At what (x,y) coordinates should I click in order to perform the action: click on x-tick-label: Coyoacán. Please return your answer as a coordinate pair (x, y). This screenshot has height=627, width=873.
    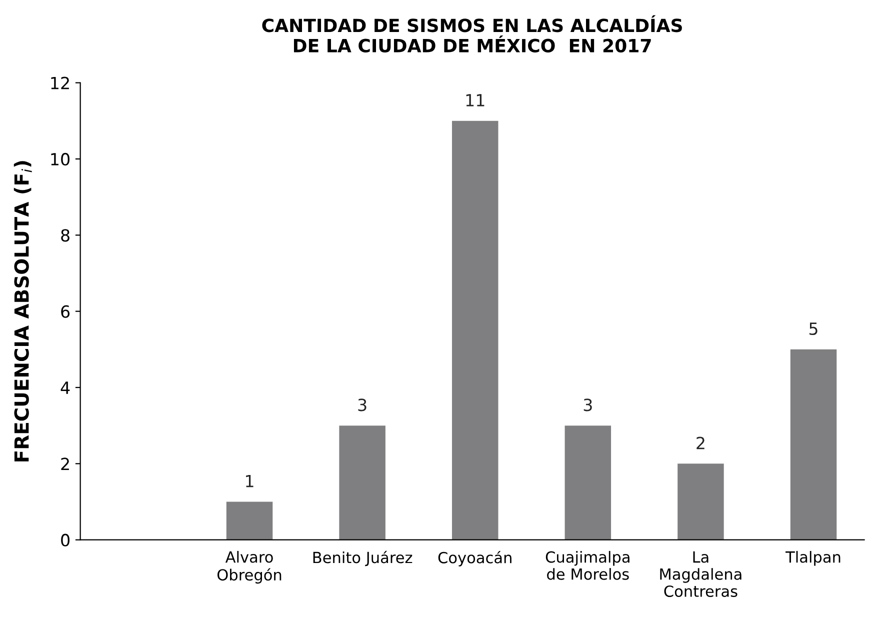
    Looking at the image, I should click on (475, 558).